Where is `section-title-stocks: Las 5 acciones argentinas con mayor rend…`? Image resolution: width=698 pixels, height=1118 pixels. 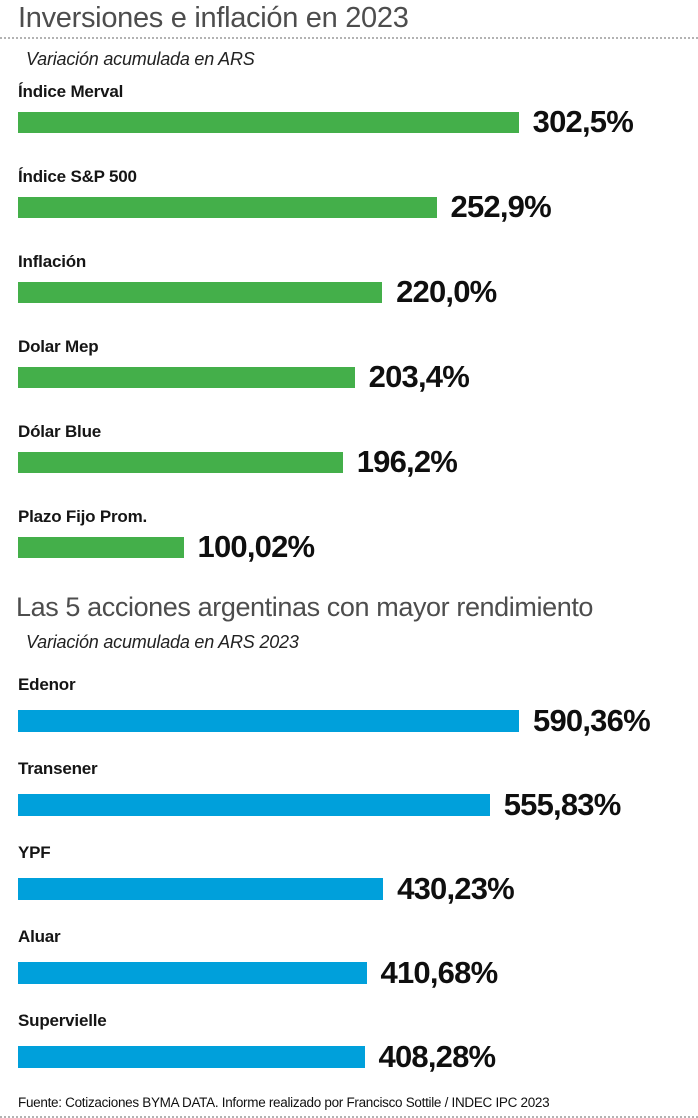 section-title-stocks: Las 5 acciones argentinas con mayor rend… is located at coordinates (305, 607).